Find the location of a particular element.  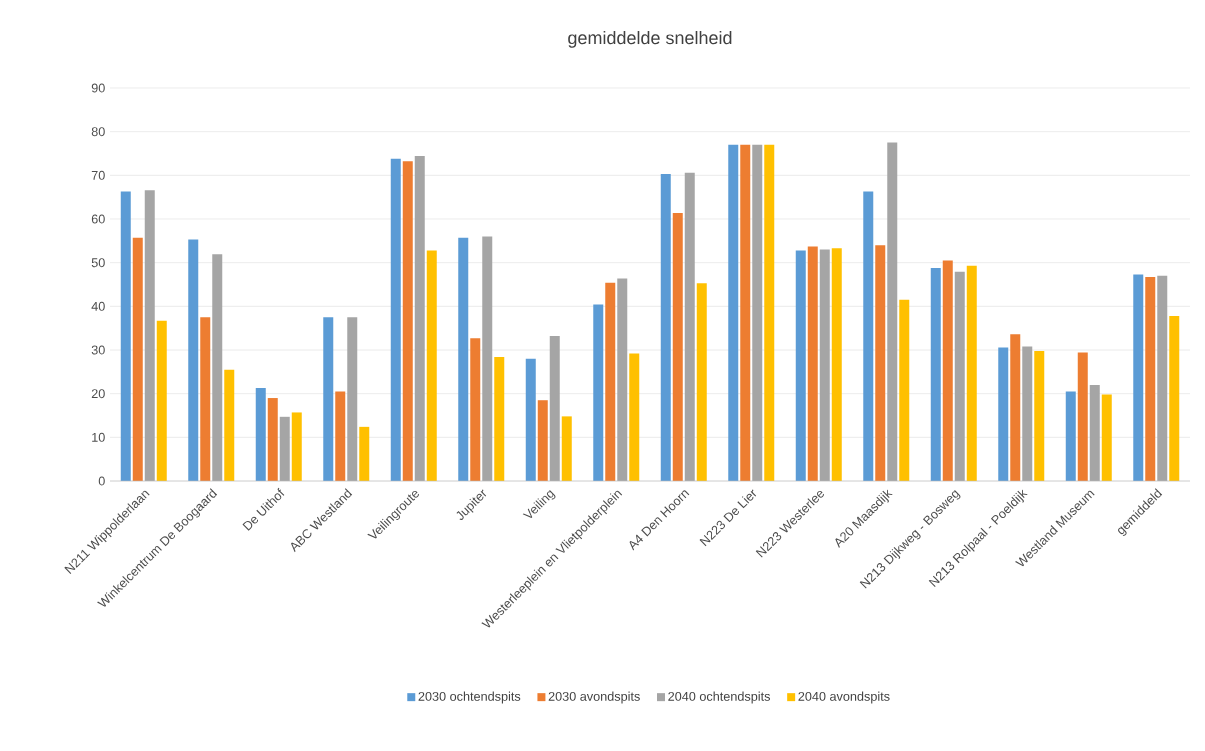

legend-label: 2030 ochtendspits is located at coordinates (469, 697).